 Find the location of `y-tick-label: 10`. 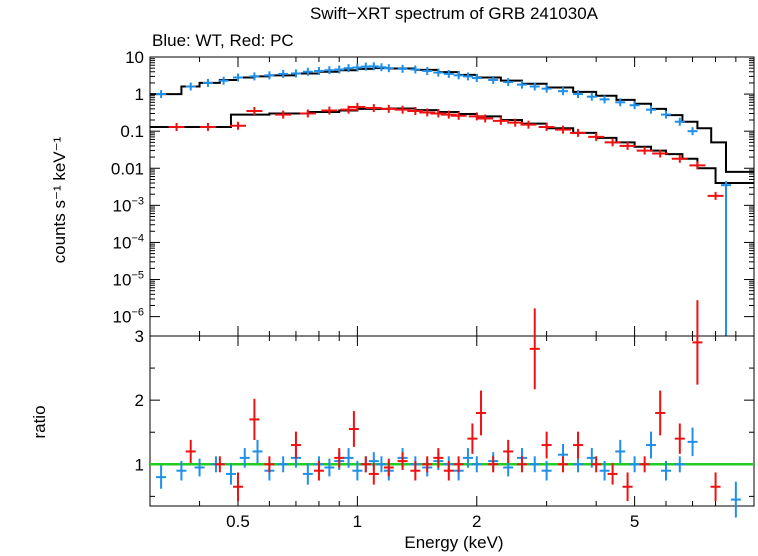

y-tick-label: 10 is located at coordinates (134, 57).